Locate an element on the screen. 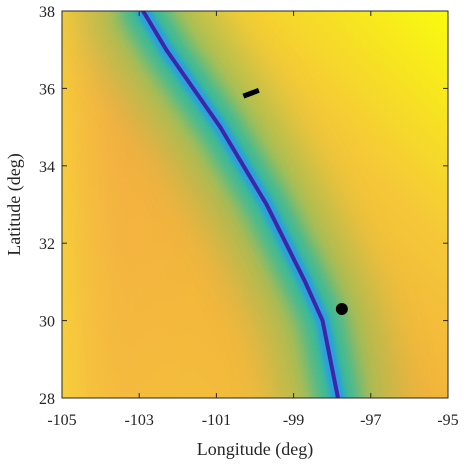 The height and width of the screenshot is (464, 474). x-tick-label: -95 is located at coordinates (447, 420).